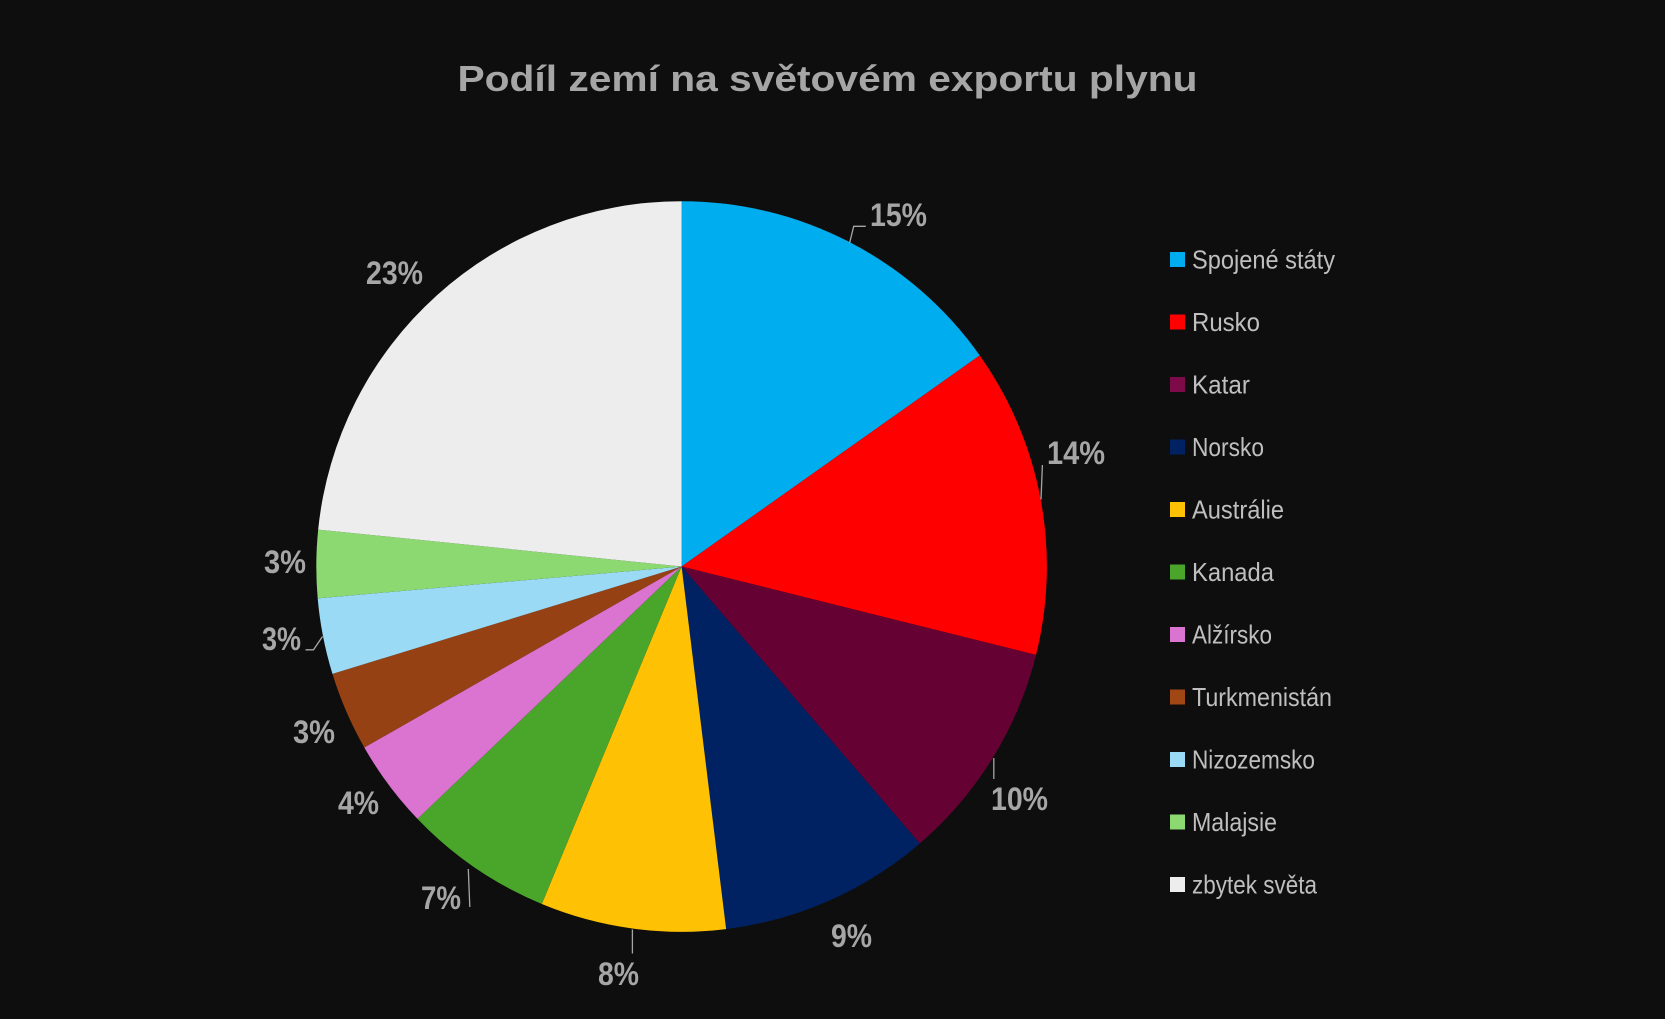  I want to click on svg-text: Katar, so click(1221, 385).